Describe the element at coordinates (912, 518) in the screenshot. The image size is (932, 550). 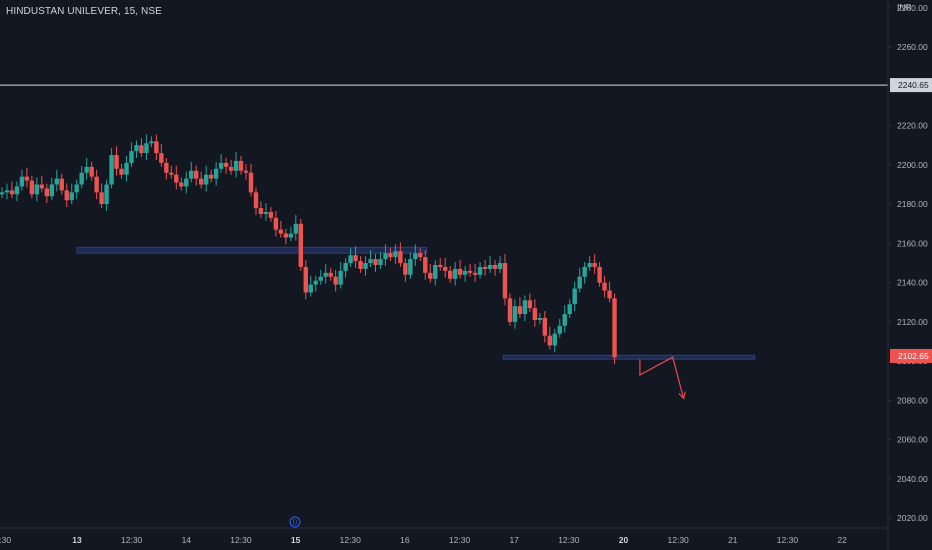
I see `y-tick-label: 2020.00` at that location.